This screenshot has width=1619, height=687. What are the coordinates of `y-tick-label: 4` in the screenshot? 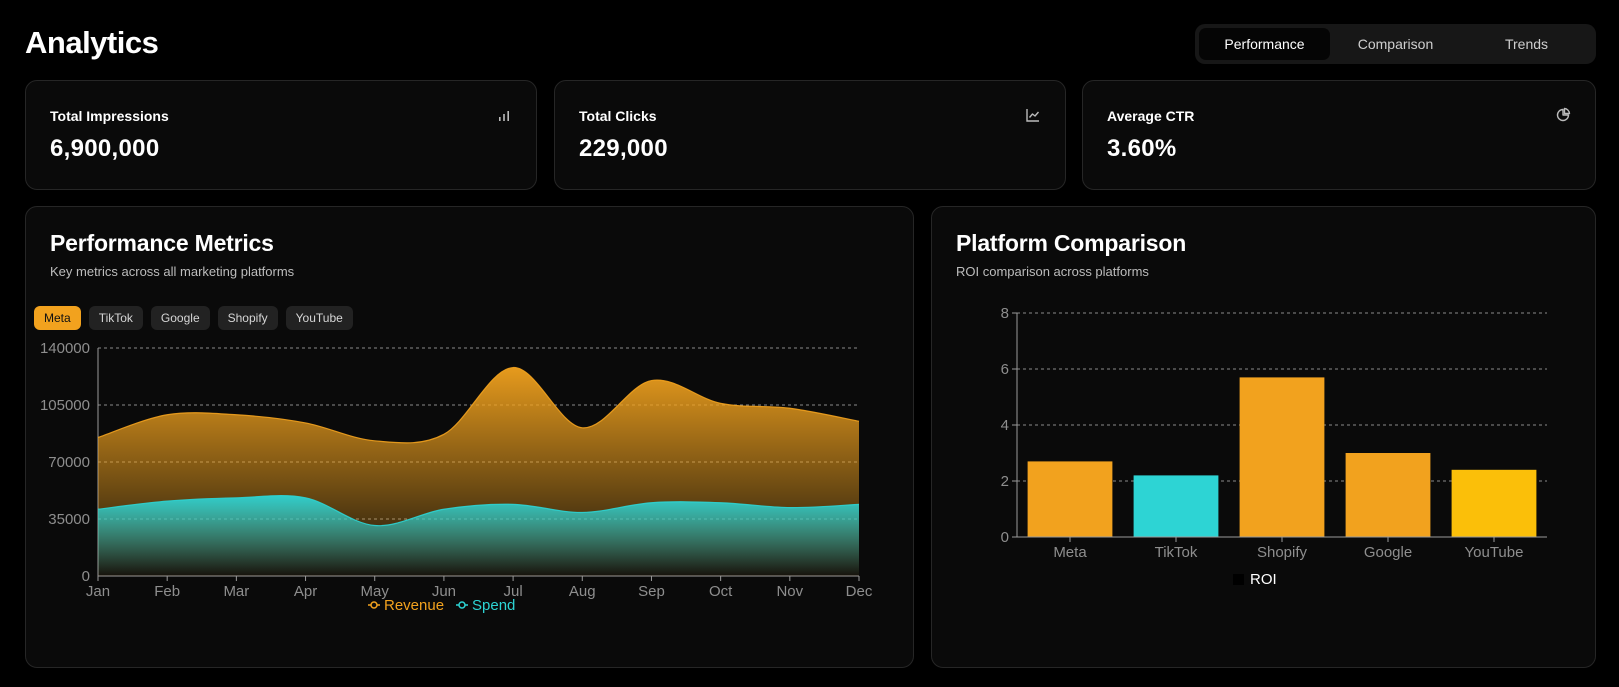 It's located at (1005, 425).